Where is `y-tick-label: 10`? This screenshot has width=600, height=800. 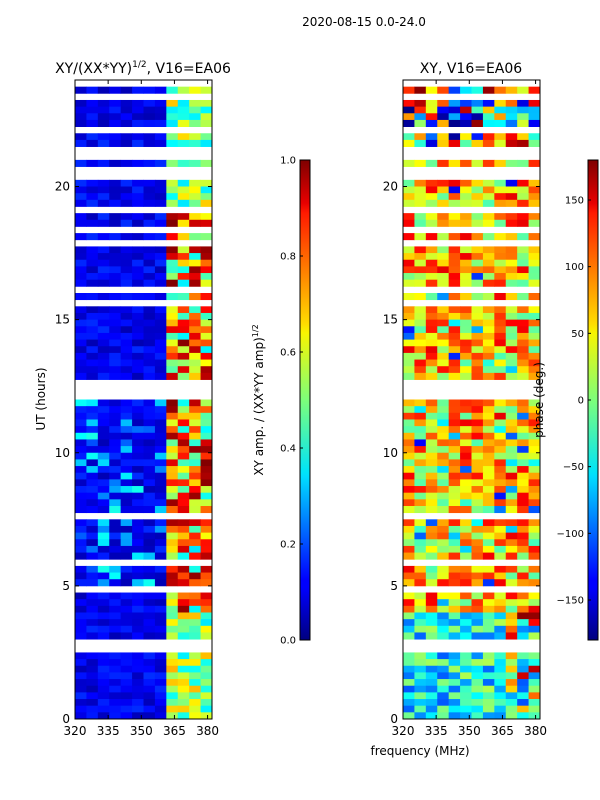
y-tick-label: 10 is located at coordinates (390, 453).